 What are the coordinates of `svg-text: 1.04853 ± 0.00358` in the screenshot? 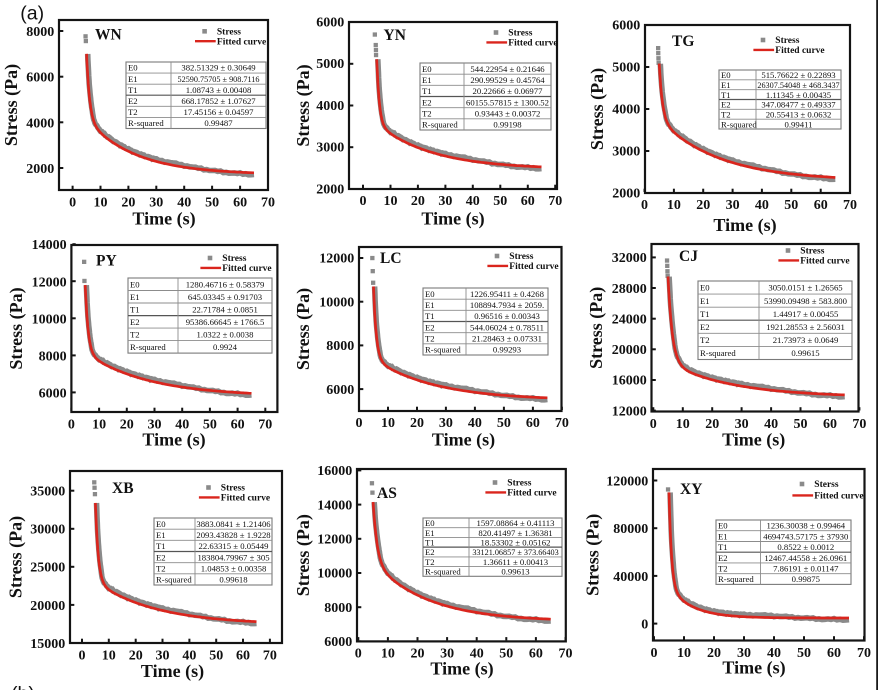 It's located at (234, 569).